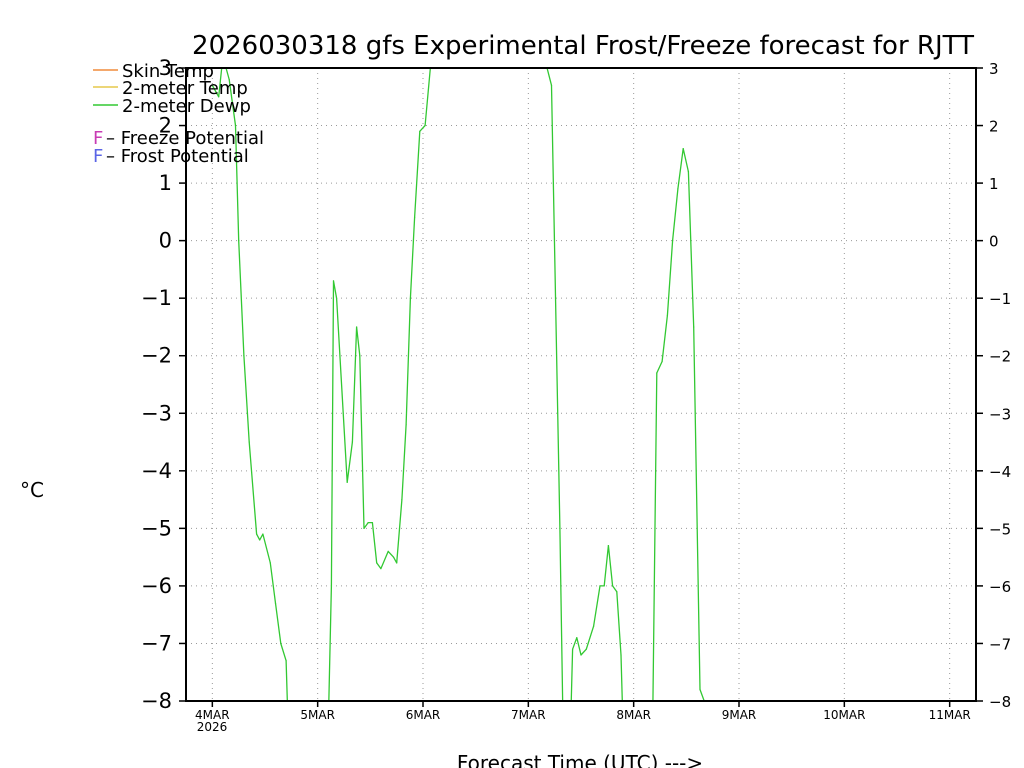 This screenshot has width=1024, height=768. Describe the element at coordinates (633, 715) in the screenshot. I see `x-tick-label: 8MAR` at that location.